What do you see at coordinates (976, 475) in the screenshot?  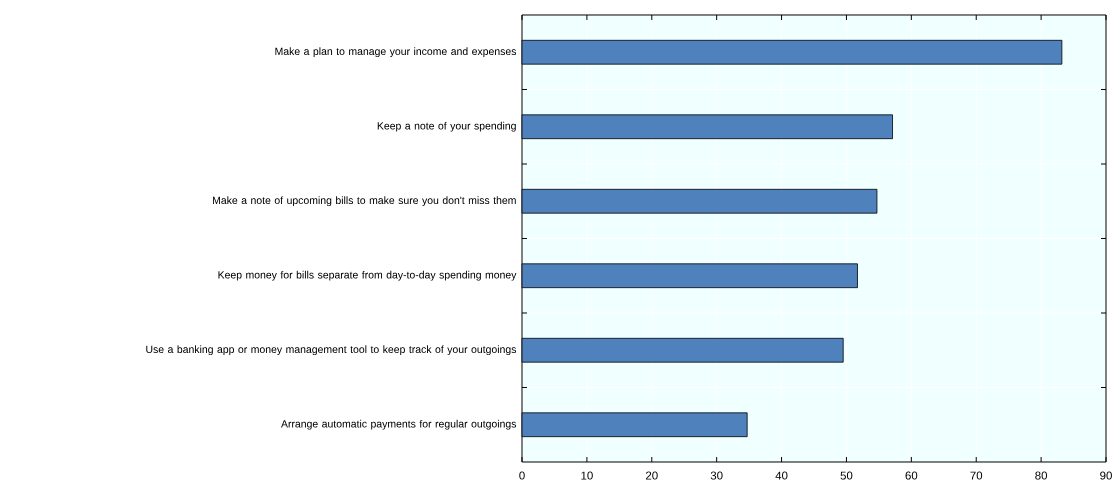 I see `x-tick-label: 70` at bounding box center [976, 475].